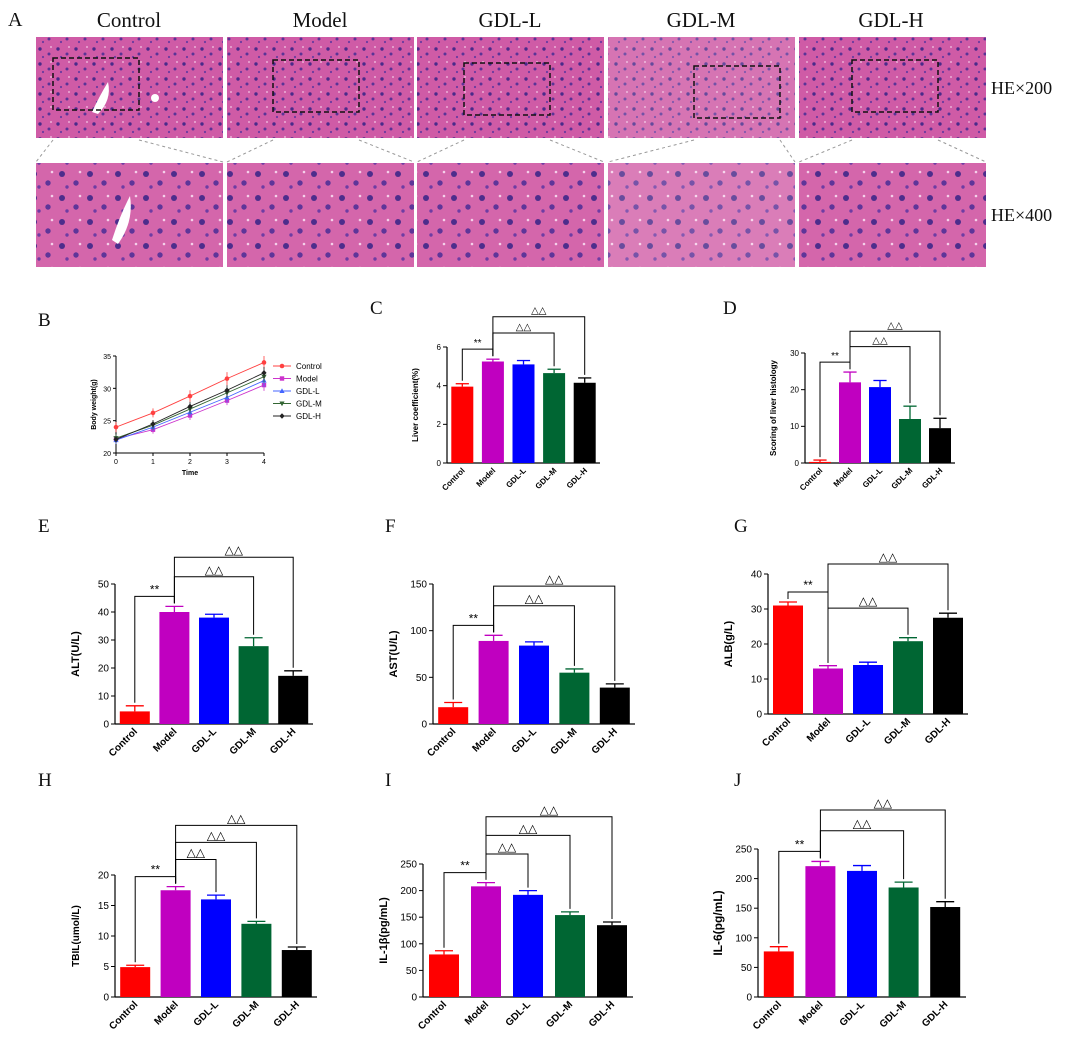 This screenshot has width=1065, height=1039. I want to click on panel-letter-h: H, so click(45, 780).